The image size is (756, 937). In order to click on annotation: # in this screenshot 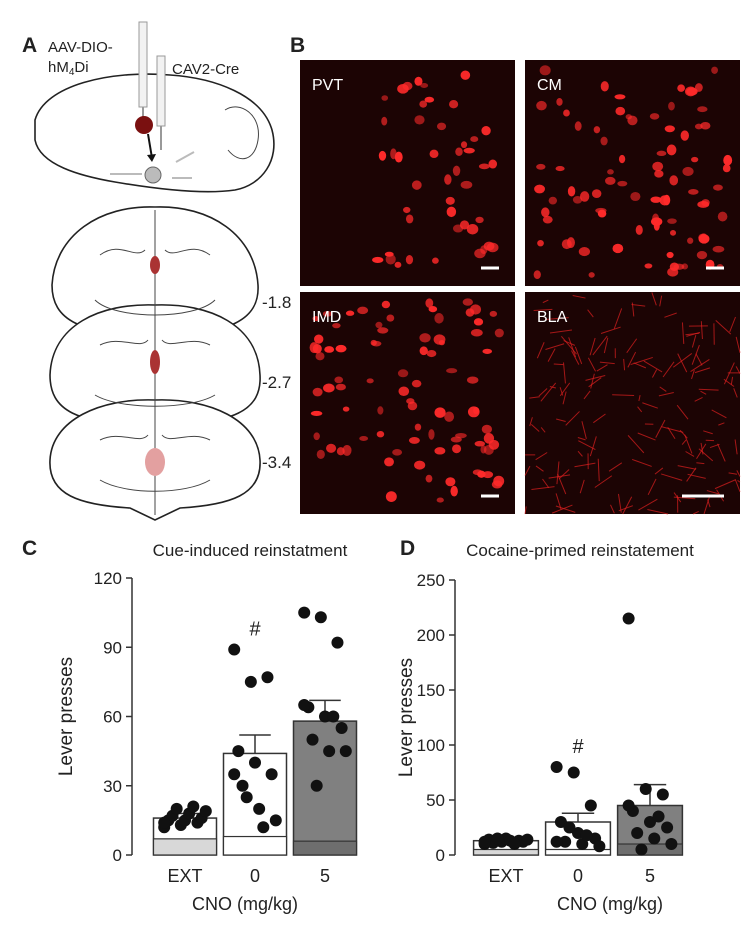, I will do `click(578, 747)`.